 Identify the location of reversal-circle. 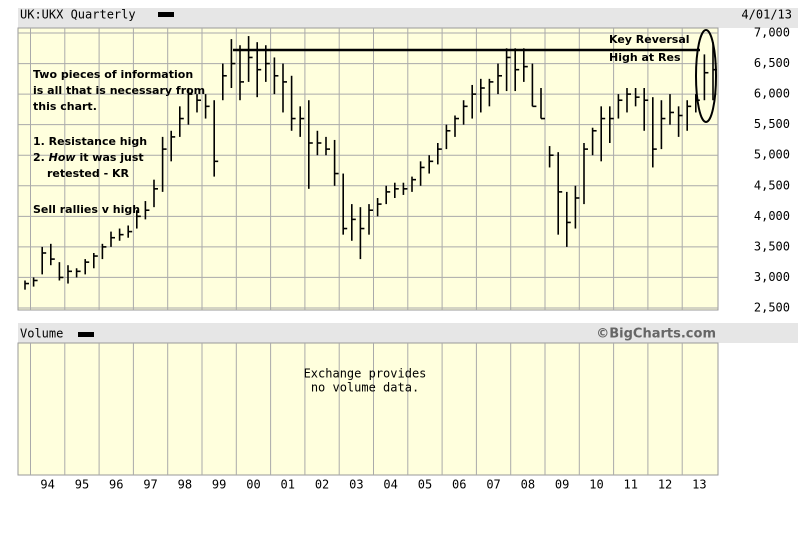
(706, 76).